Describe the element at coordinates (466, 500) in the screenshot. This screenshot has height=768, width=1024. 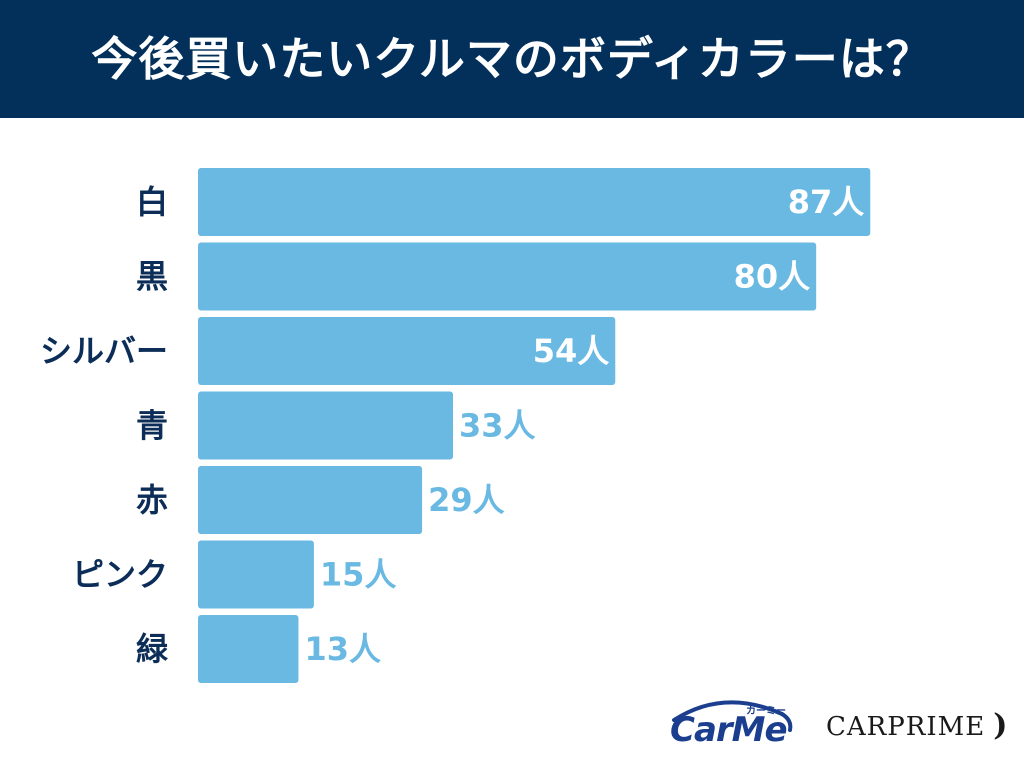
I see `value-label: 29人` at that location.